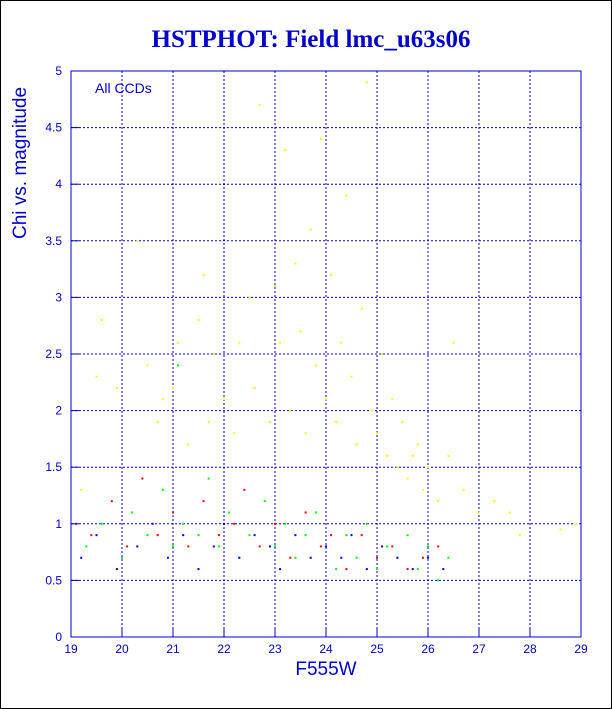  Describe the element at coordinates (58, 71) in the screenshot. I see `y-tick-label: 5` at that location.